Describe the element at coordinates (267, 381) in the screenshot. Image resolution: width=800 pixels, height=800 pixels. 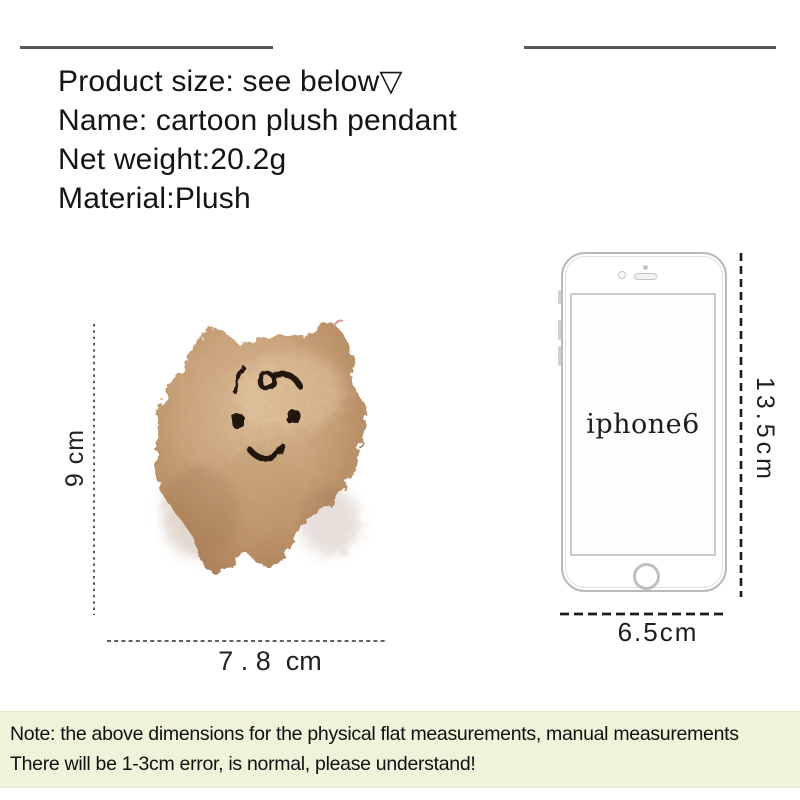
I see `forehead-curl-ring` at that location.